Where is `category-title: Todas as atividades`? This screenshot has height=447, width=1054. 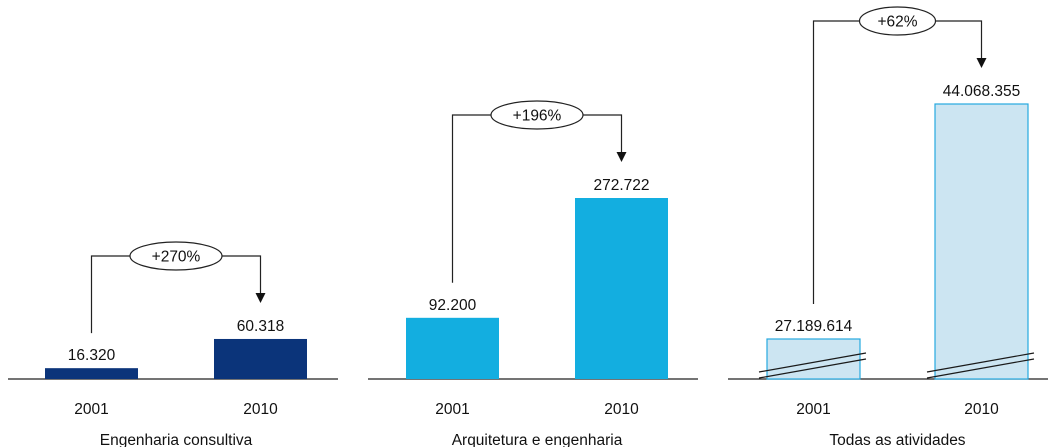 category-title: Todas as atividades is located at coordinates (897, 439).